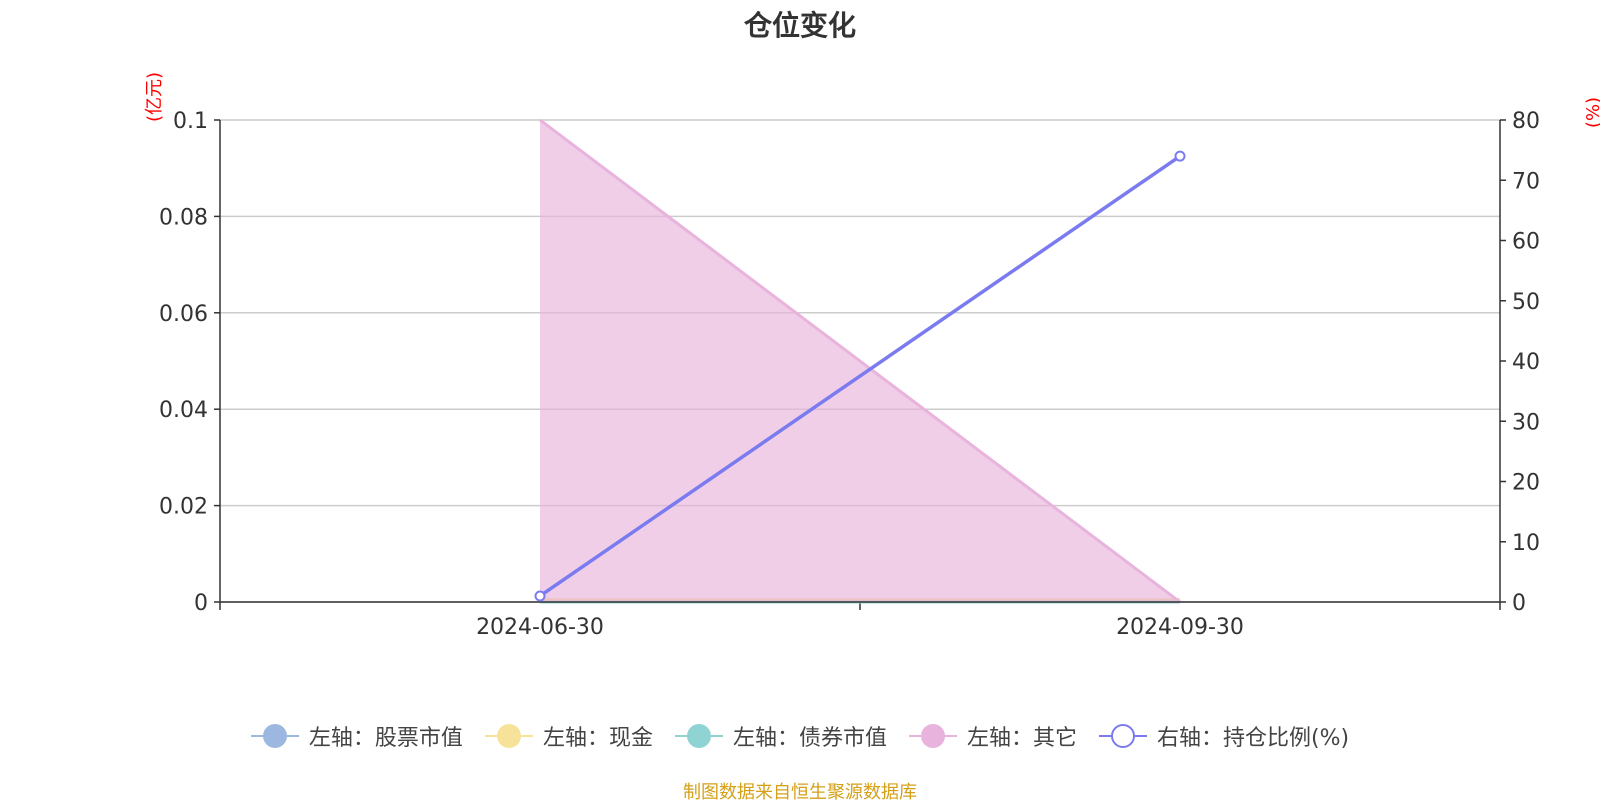 The width and height of the screenshot is (1600, 804). Describe the element at coordinates (274, 736) in the screenshot. I see `legend-marker-stock-icon` at that location.